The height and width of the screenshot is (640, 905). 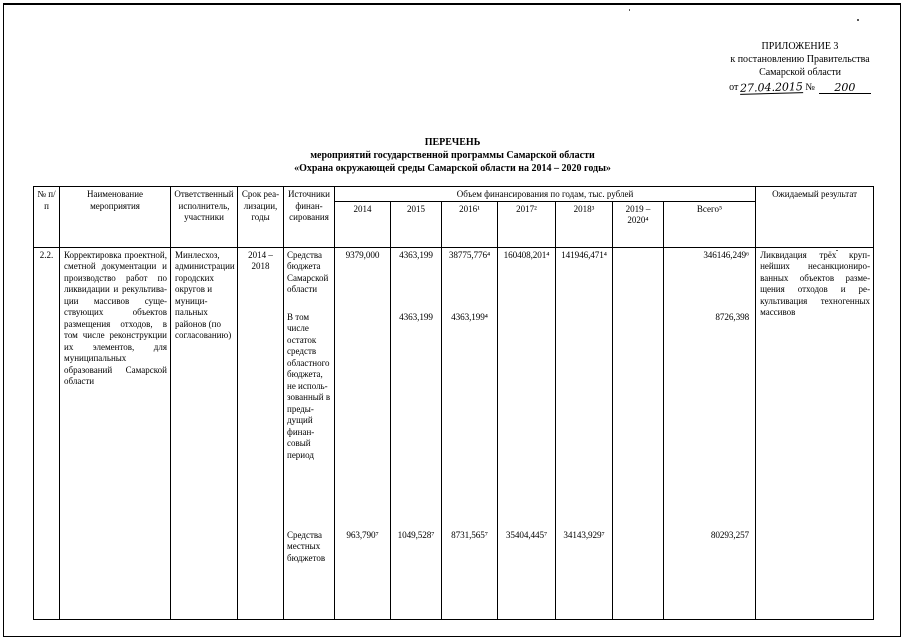 What do you see at coordinates (638, 421) in the screenshot?
I see `value-2019-2020-block2` at bounding box center [638, 421].